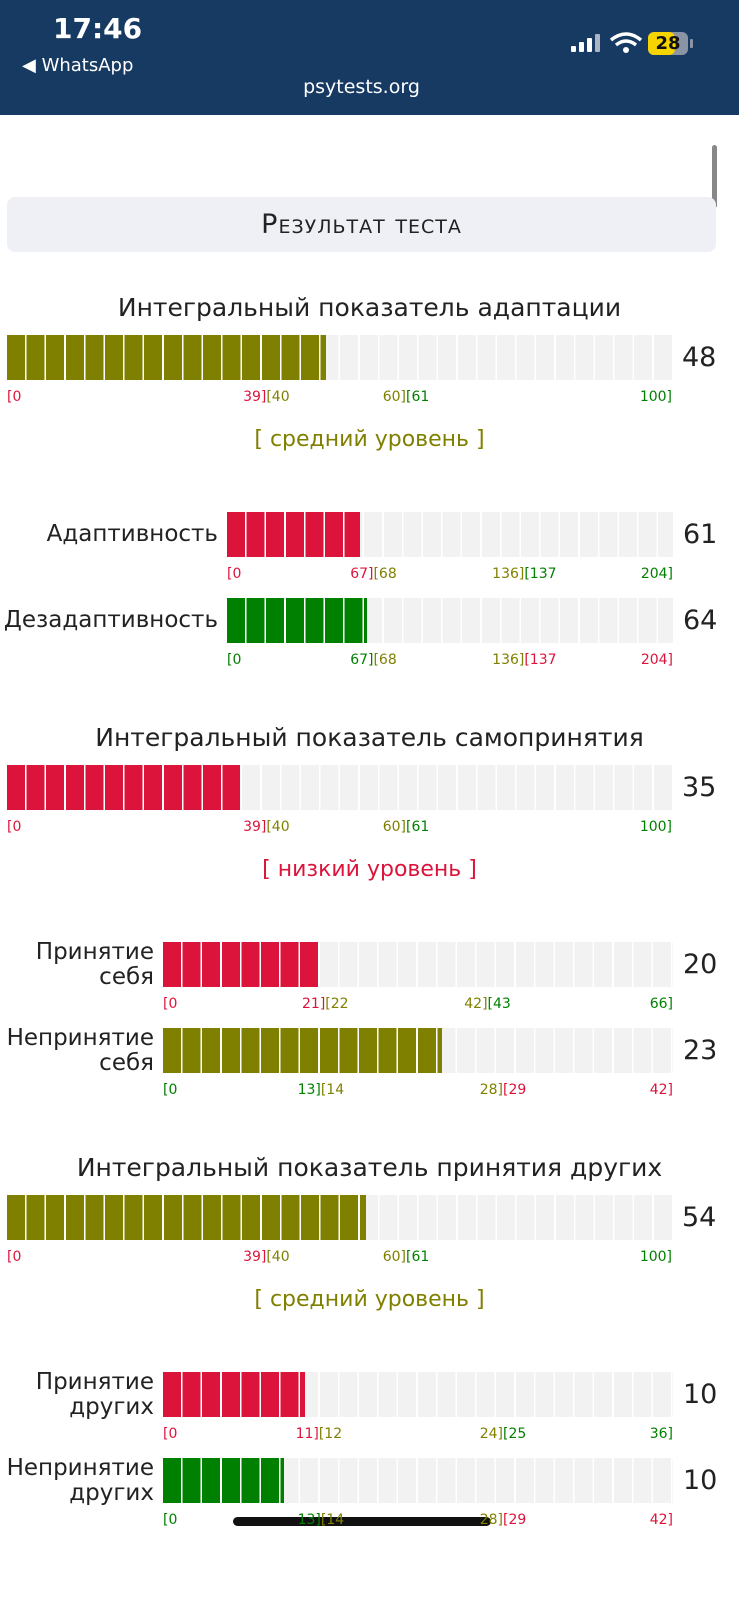 The width and height of the screenshot is (739, 1600). Describe the element at coordinates (332, 1090) in the screenshot. I see `tick-label: [14` at that location.